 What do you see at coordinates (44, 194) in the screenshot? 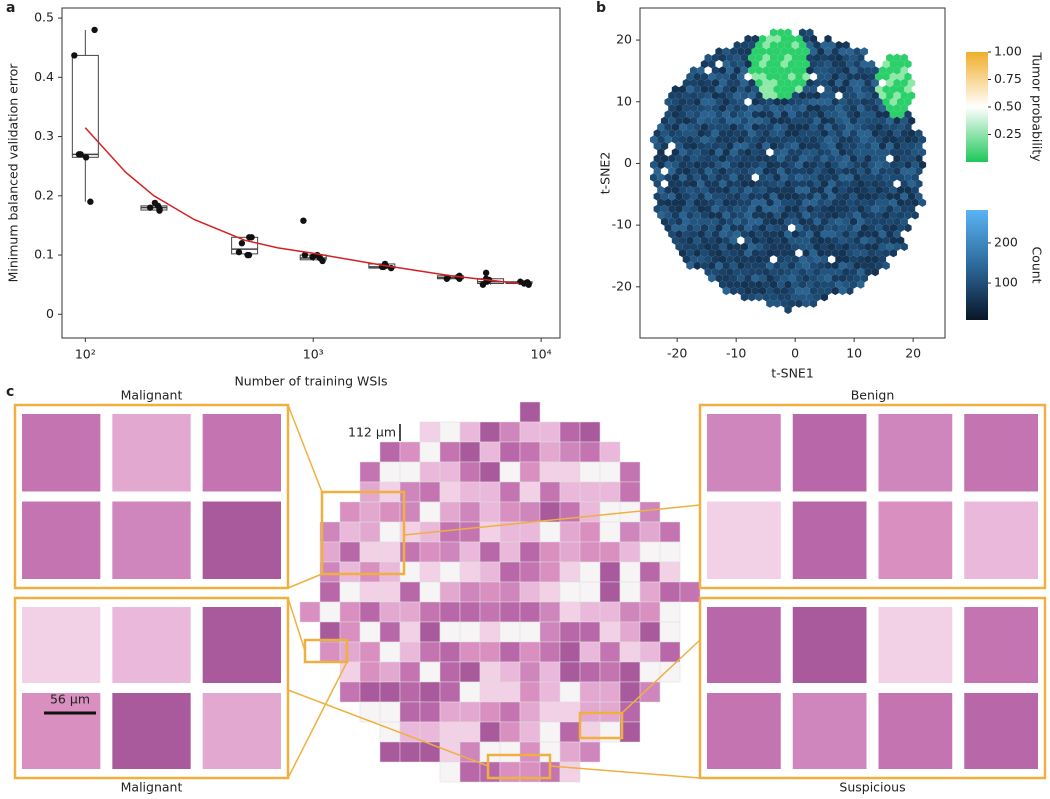
I see `y-tick-label: 0.2` at bounding box center [44, 194].